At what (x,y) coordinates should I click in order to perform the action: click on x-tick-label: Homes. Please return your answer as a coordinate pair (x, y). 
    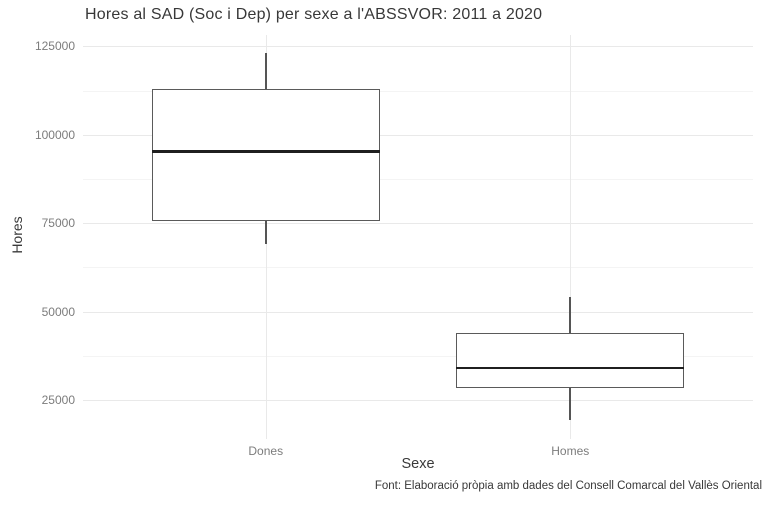
    Looking at the image, I should click on (570, 451).